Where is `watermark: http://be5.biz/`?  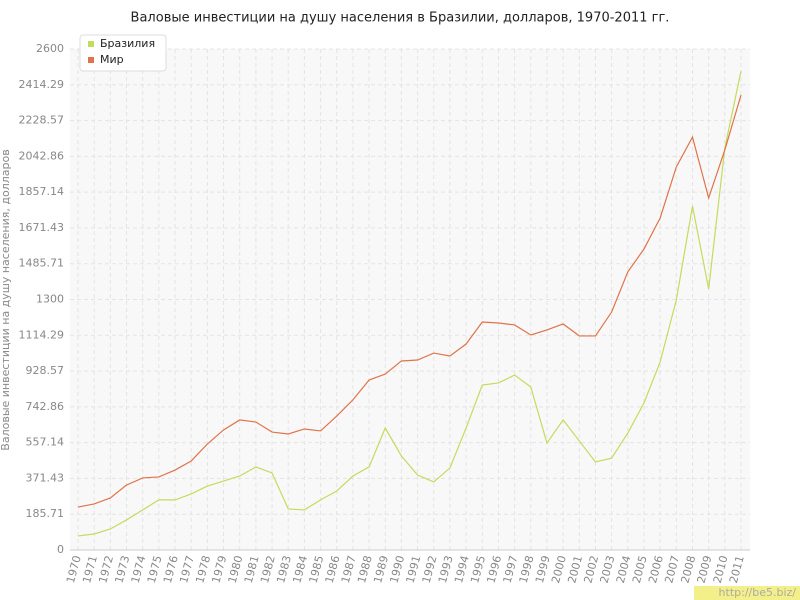
watermark: http://be5.biz/ is located at coordinates (758, 592).